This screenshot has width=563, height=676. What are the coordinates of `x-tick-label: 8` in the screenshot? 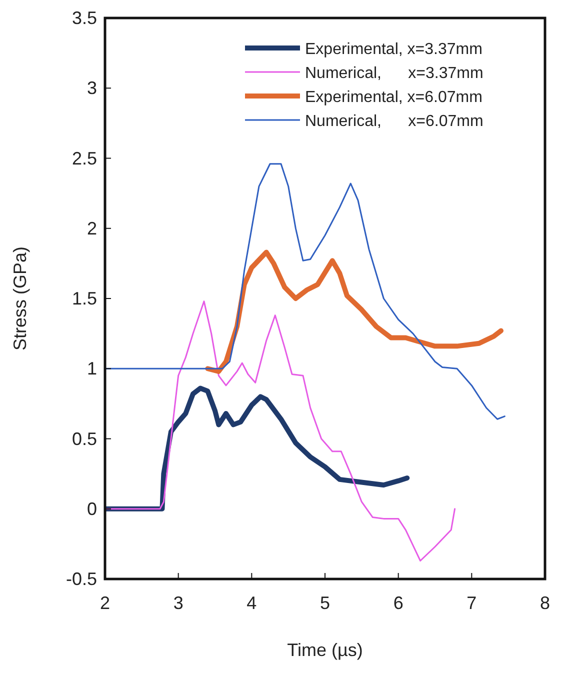 It's located at (545, 603).